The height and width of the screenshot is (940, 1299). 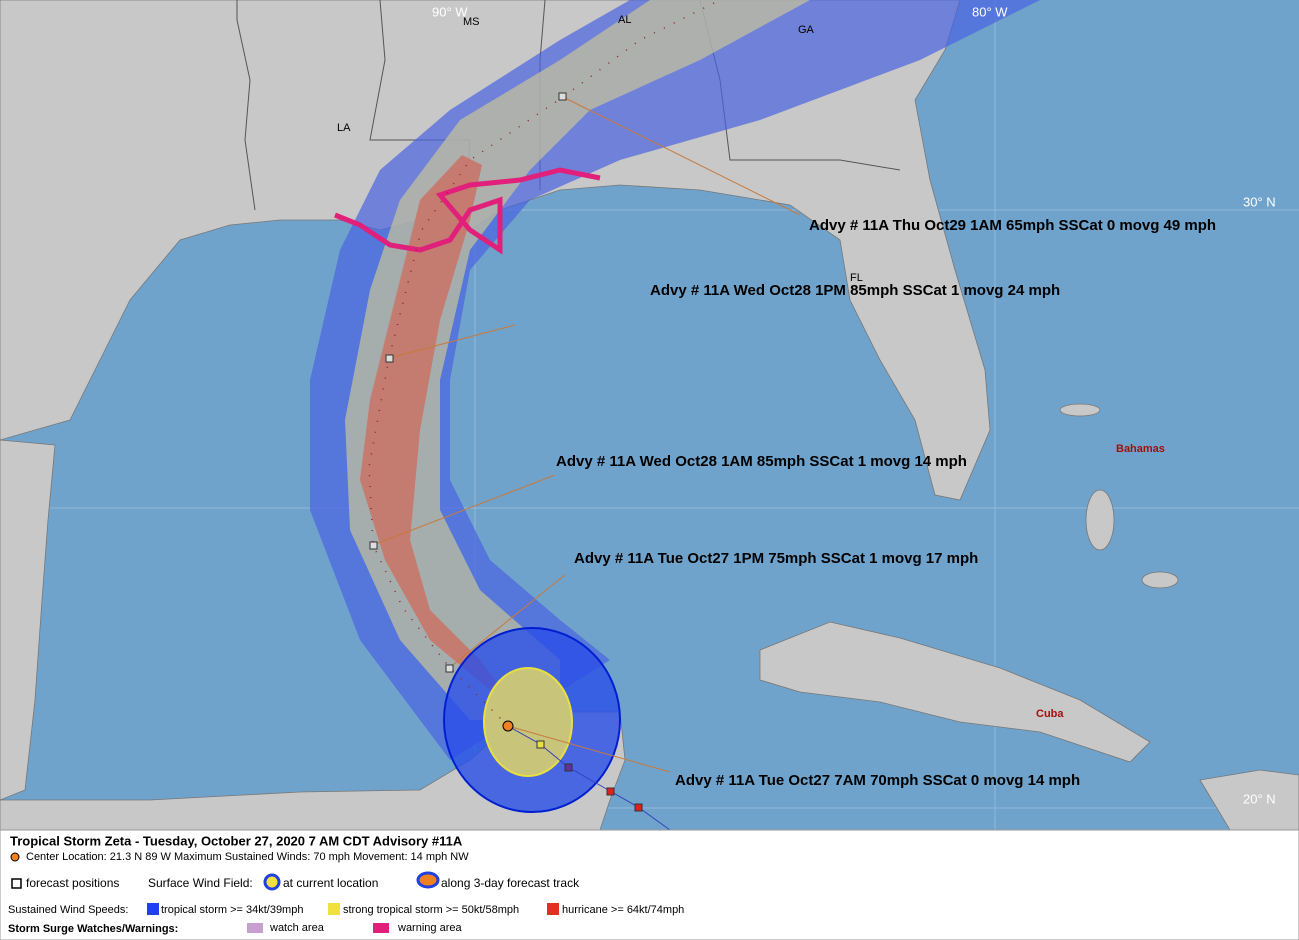 What do you see at coordinates (510, 883) in the screenshot?
I see `legend-text: along 3-day forecast track` at bounding box center [510, 883].